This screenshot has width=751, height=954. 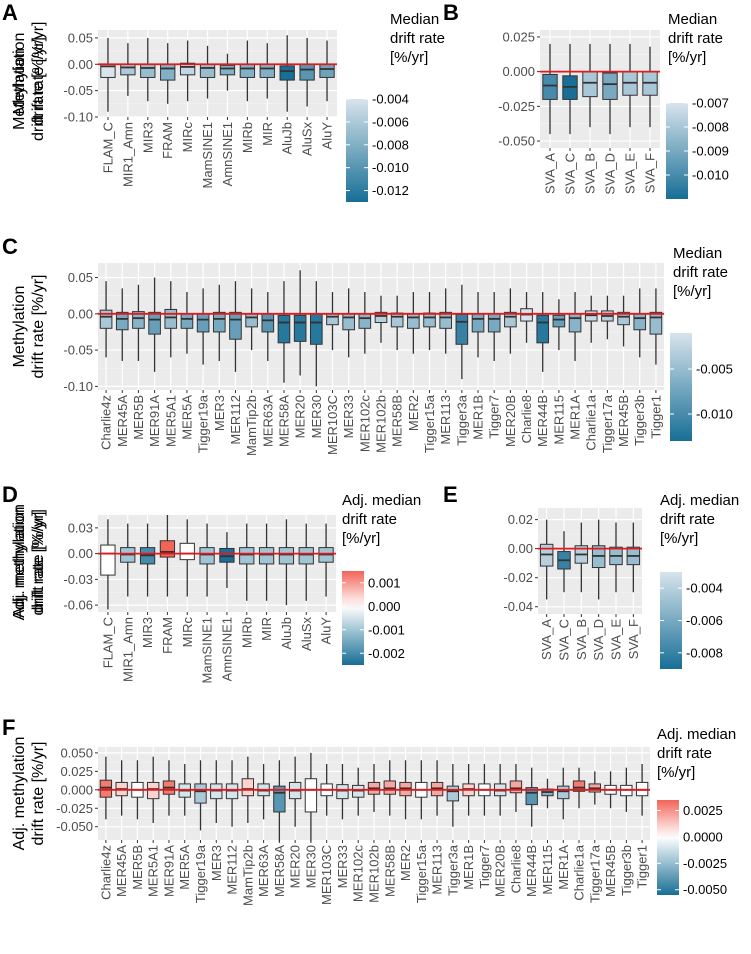 I want to click on y-axis-title-line: Adj. methylation, so click(x=19, y=564).